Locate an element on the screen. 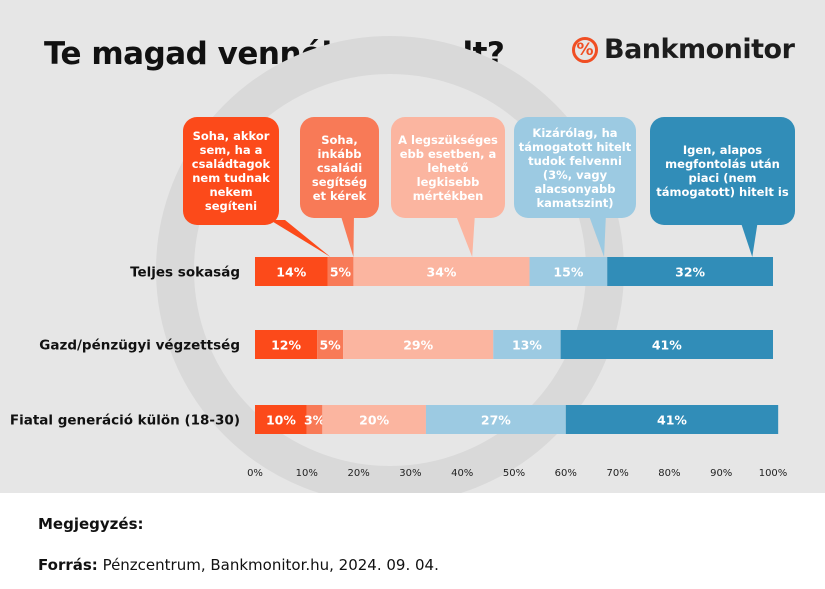 This screenshot has height=589, width=825. data-label: 27% is located at coordinates (496, 420).